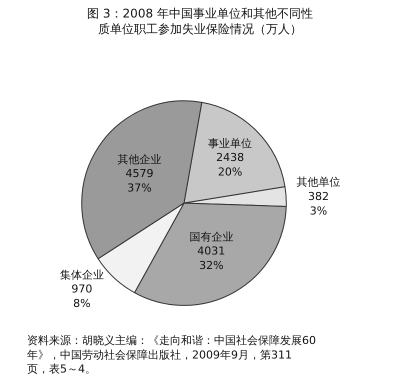 The image size is (400, 384). Describe the element at coordinates (211, 258) in the screenshot. I see `data-label: 4031 32%` at that location.